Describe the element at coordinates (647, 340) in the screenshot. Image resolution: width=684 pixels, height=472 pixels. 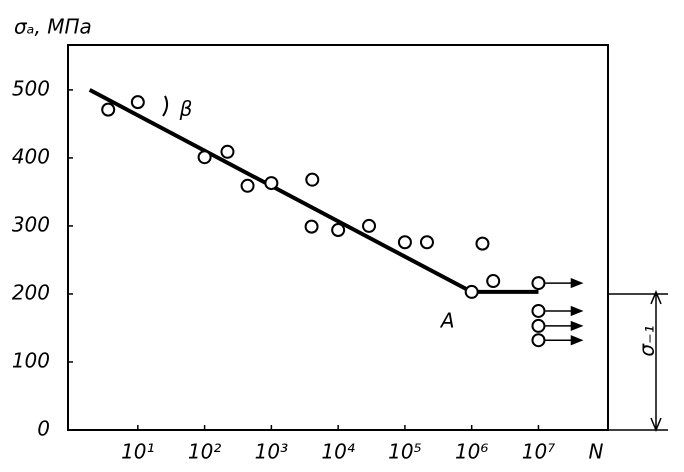
I see `limit-label: σ₋₁` at that location.